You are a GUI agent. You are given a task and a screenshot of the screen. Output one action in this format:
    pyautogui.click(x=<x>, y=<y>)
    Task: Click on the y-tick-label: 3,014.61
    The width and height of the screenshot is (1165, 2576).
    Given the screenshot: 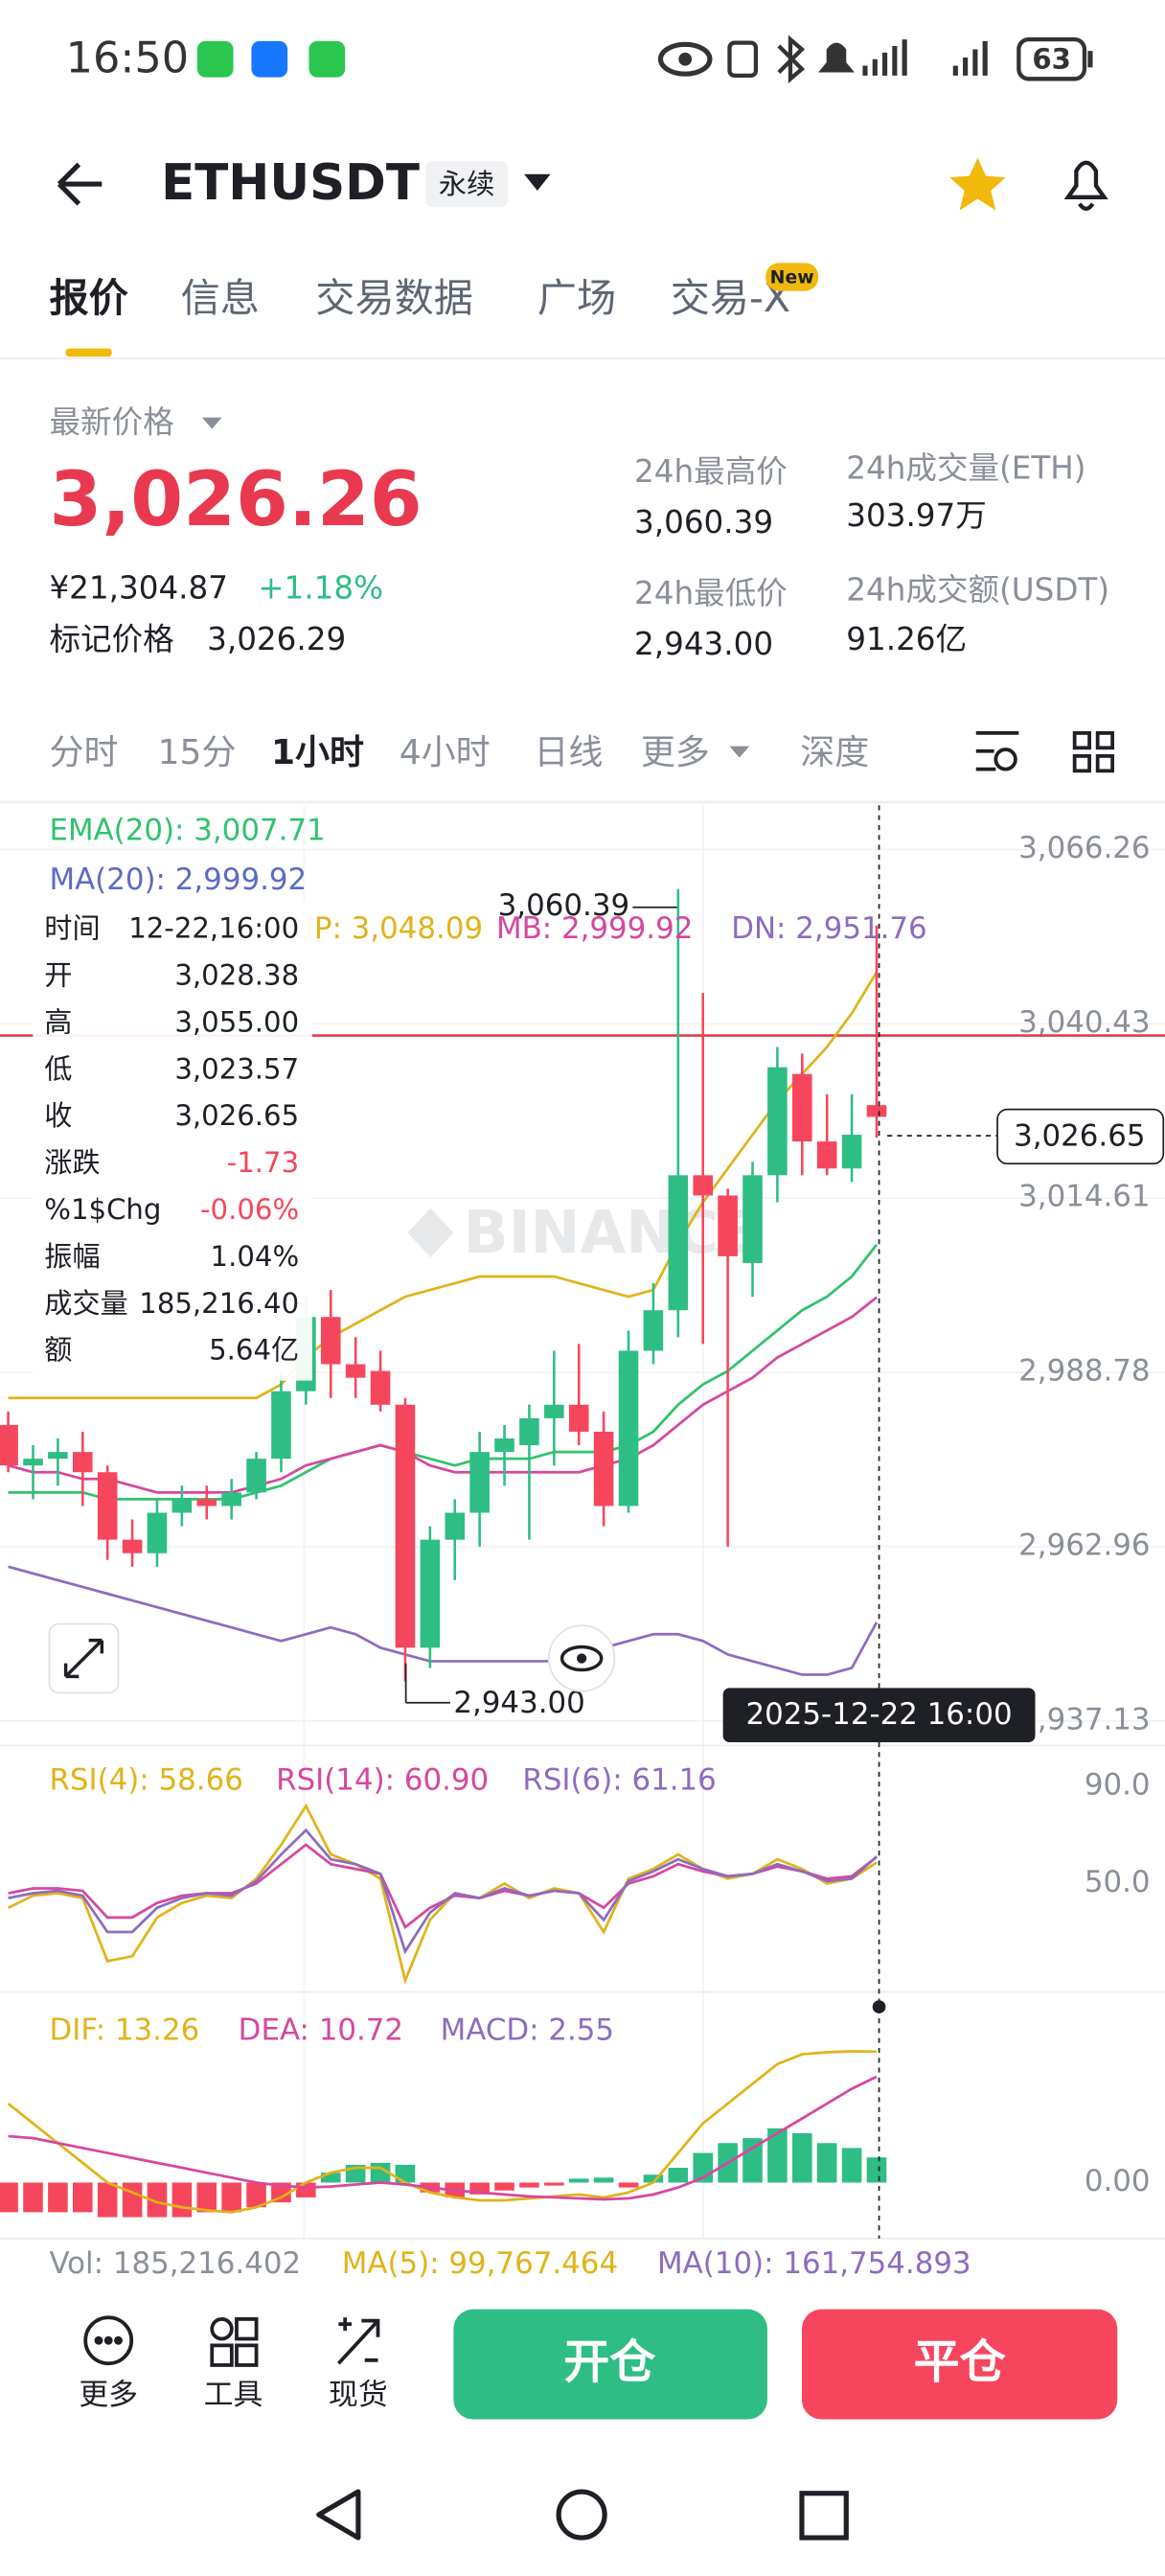 What is the action you would take?
    pyautogui.click(x=1084, y=1197)
    